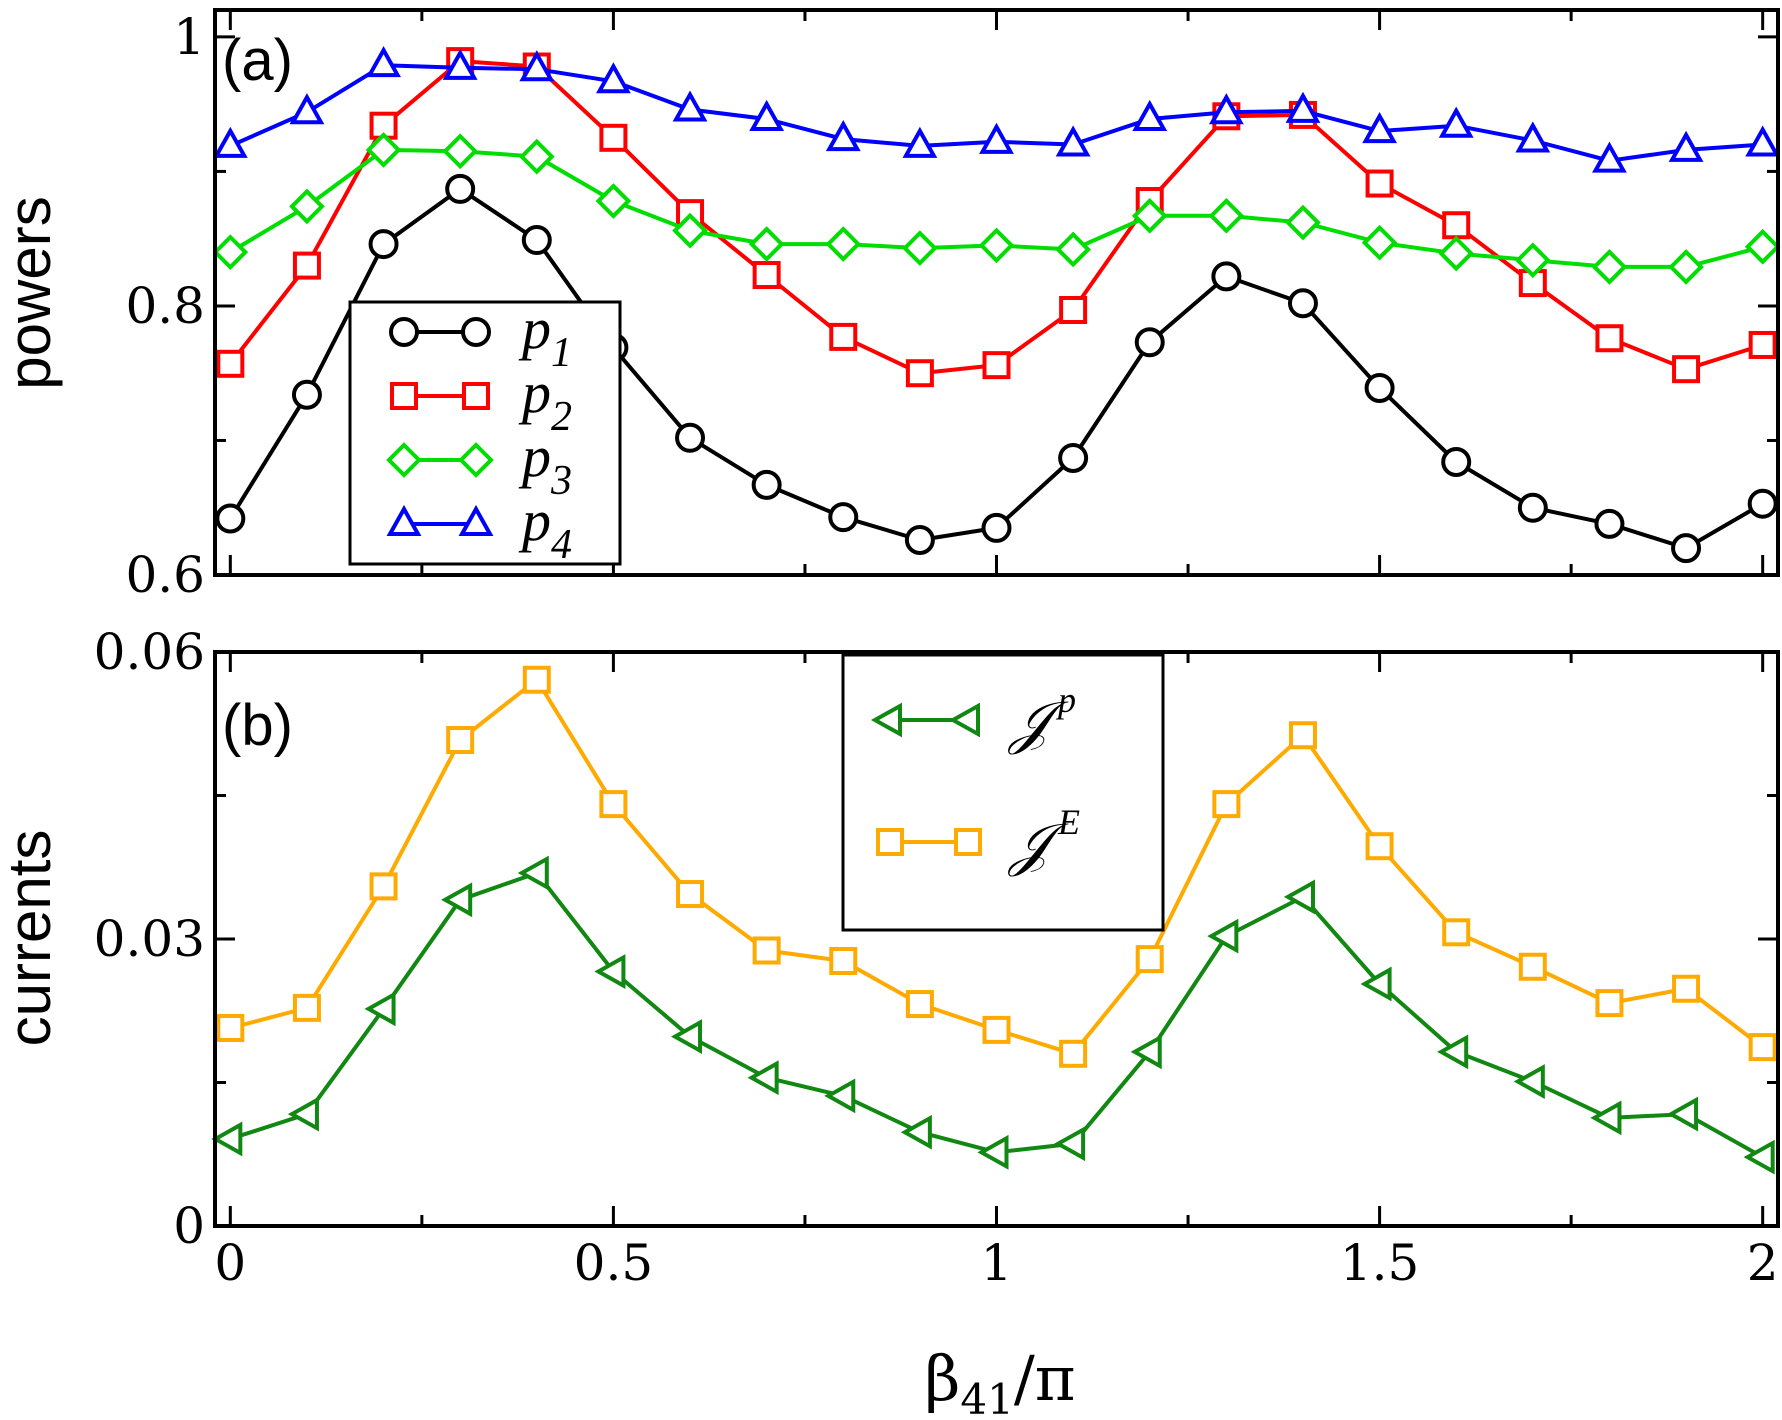  Describe the element at coordinates (189, 37) in the screenshot. I see `y-tick-label: 1` at that location.